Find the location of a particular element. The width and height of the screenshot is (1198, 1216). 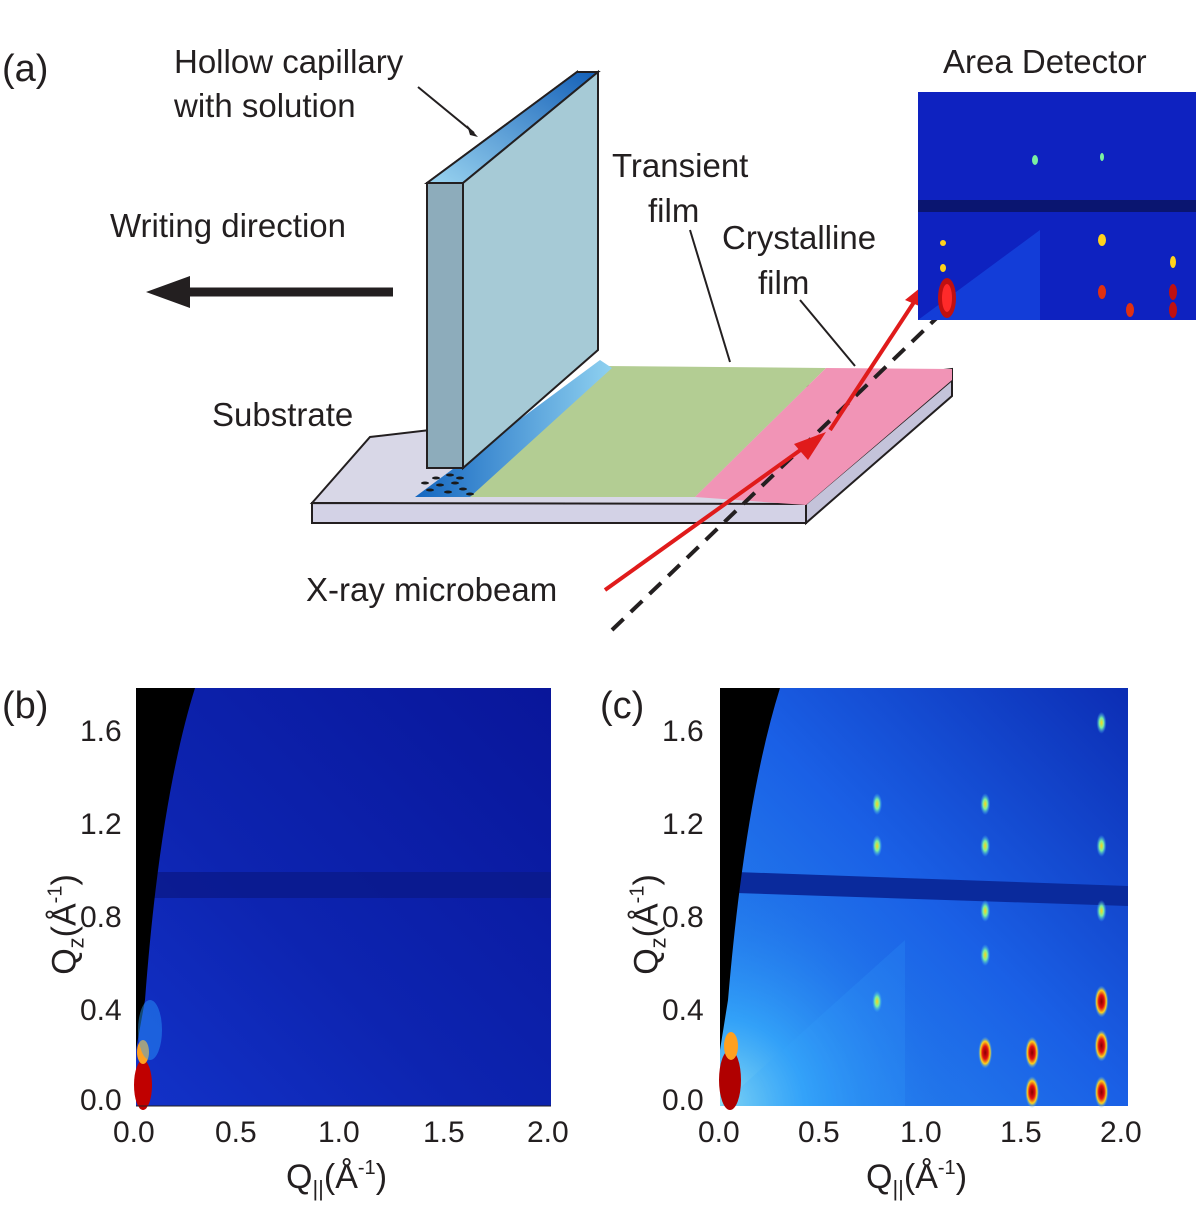

substrate-label: Substrate is located at coordinates (283, 414).